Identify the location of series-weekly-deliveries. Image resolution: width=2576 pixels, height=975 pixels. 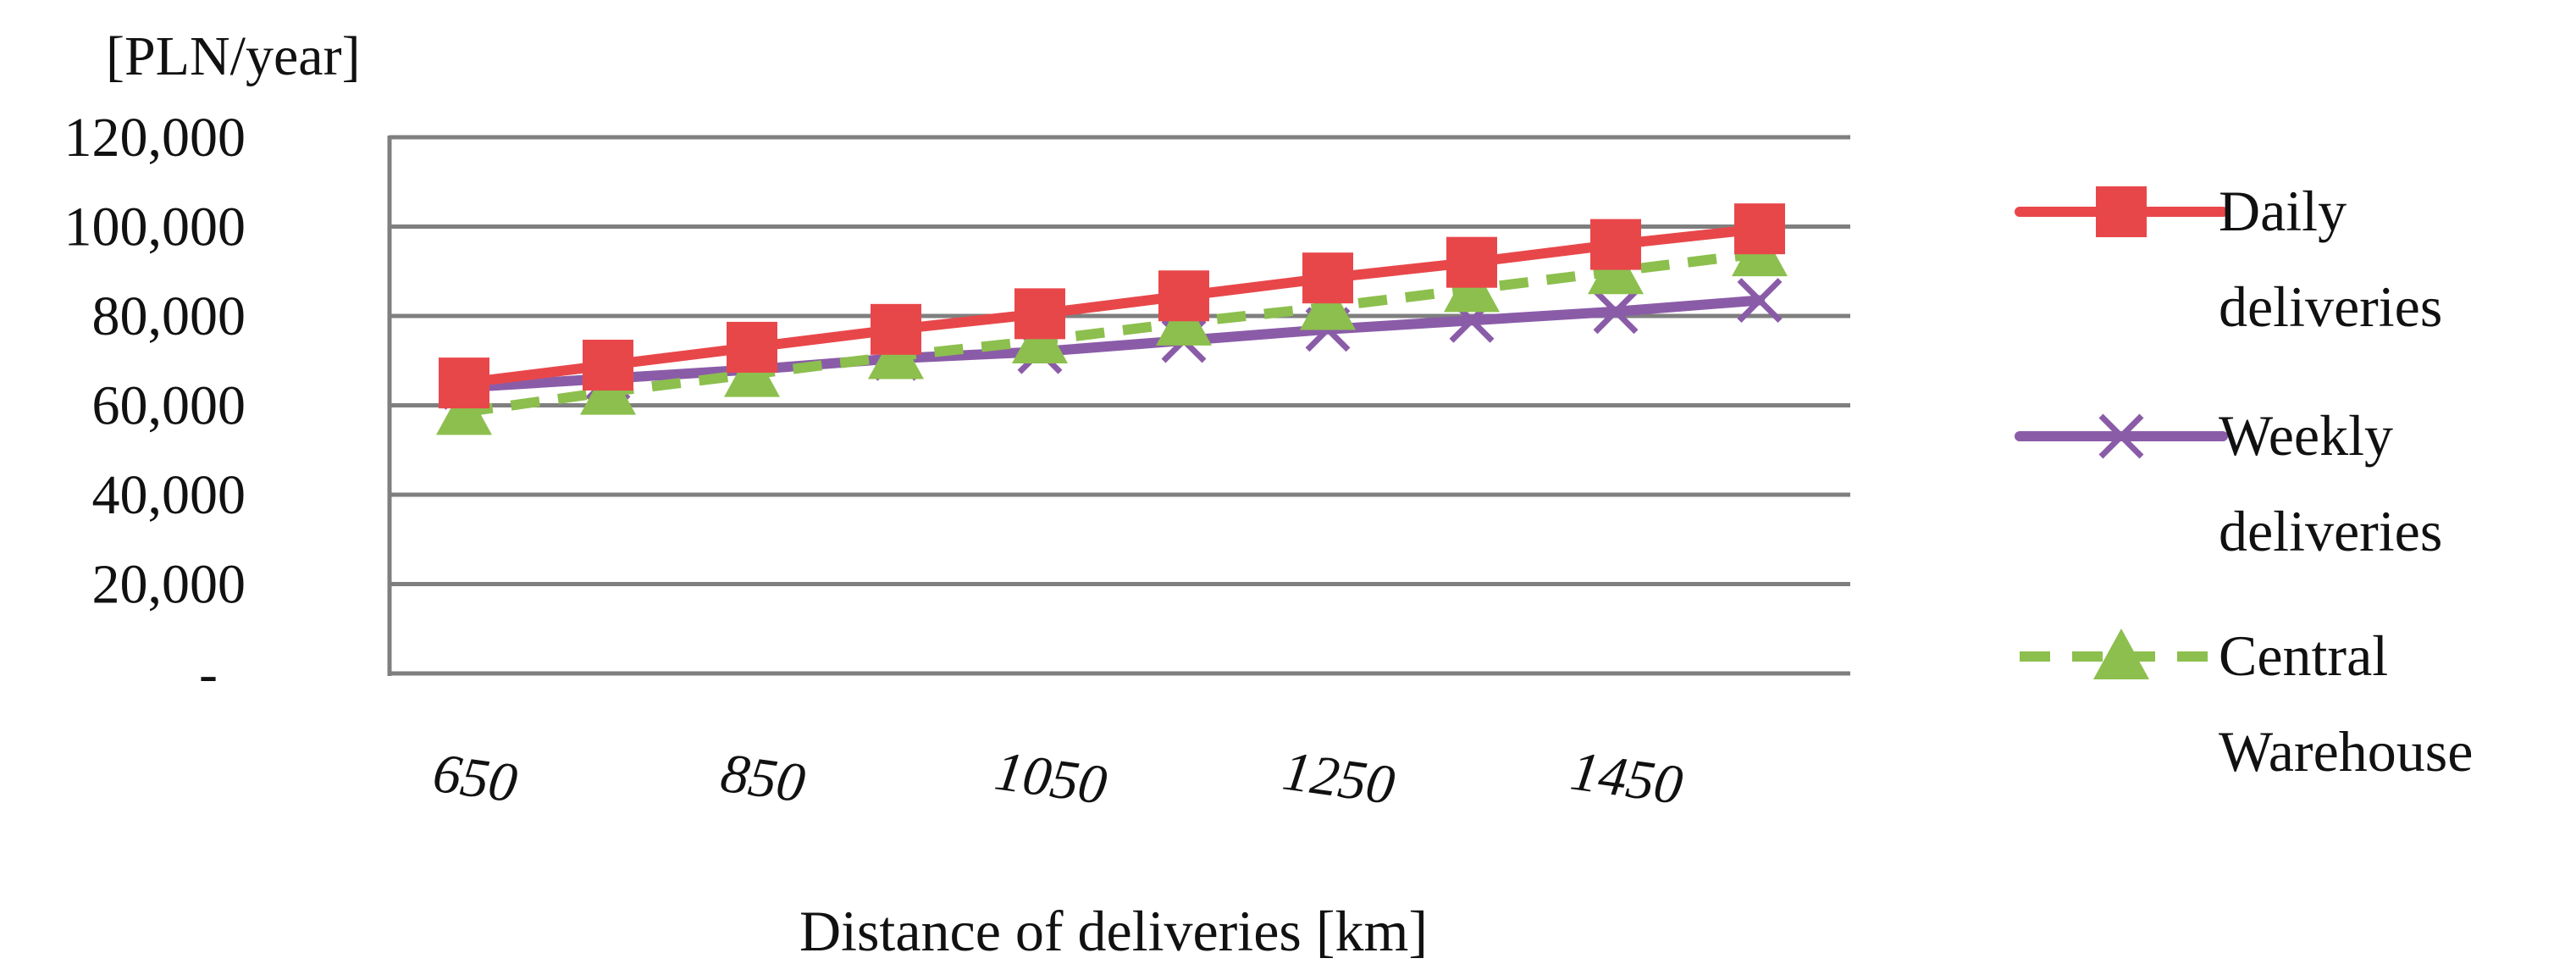
(1112, 344).